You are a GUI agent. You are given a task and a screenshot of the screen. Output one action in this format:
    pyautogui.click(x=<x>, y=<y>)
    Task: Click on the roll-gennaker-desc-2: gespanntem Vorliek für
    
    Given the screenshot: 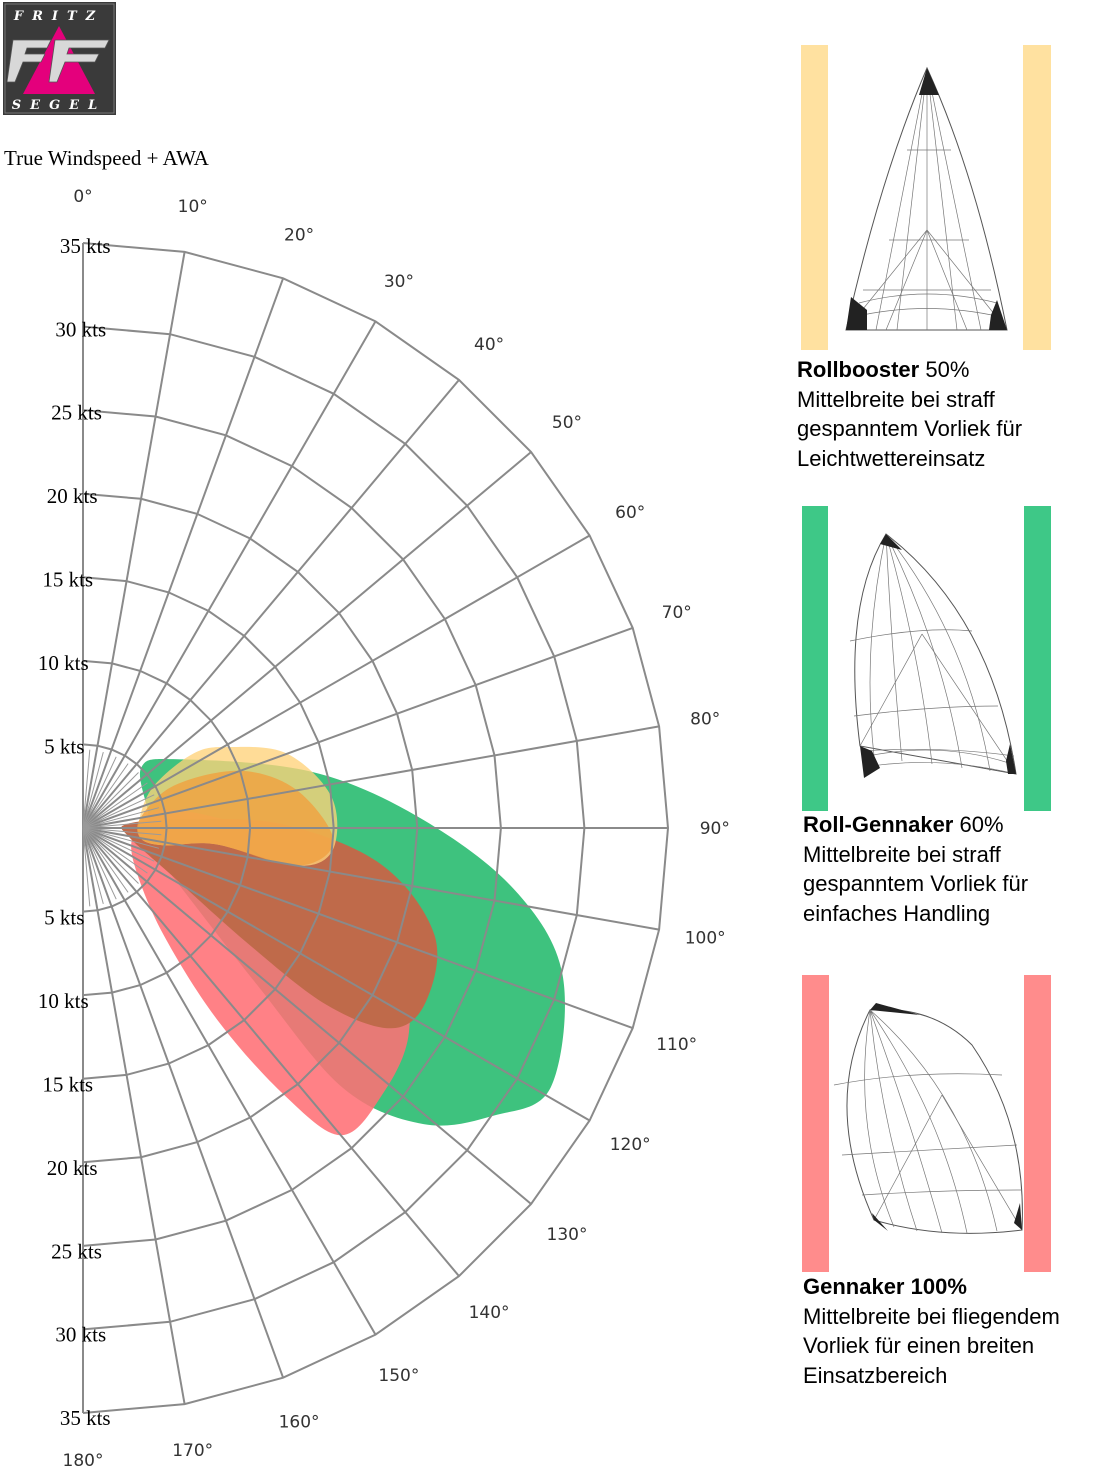 What is the action you would take?
    pyautogui.click(x=916, y=883)
    